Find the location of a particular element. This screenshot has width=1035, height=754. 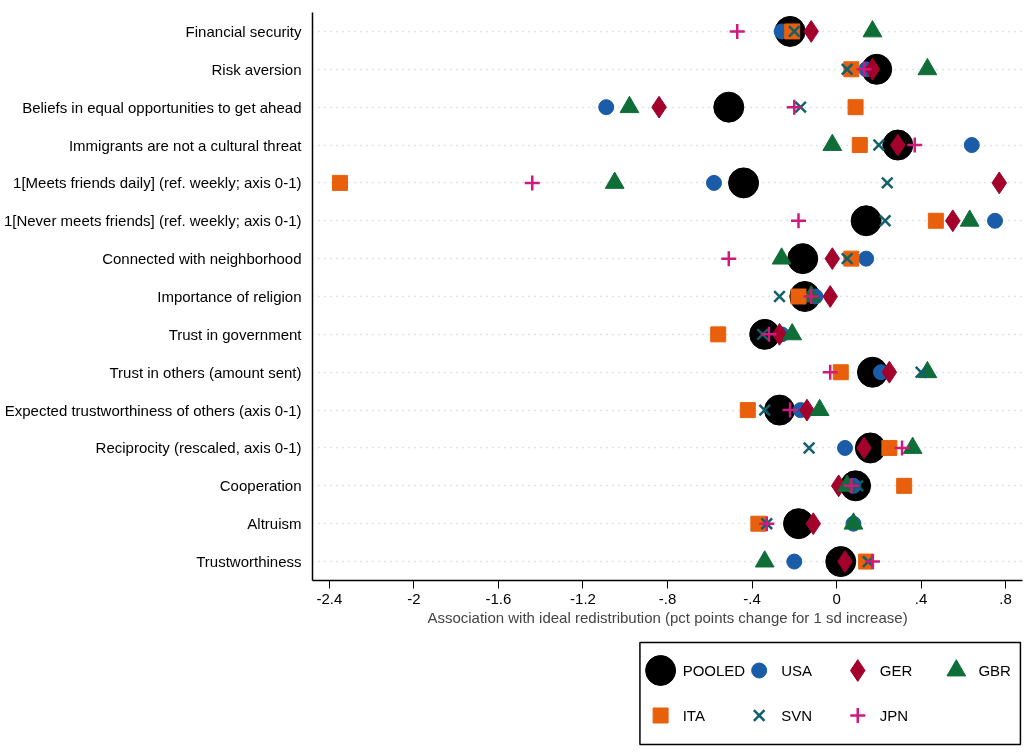

y-tick-label: Financial security is located at coordinates (243, 31).